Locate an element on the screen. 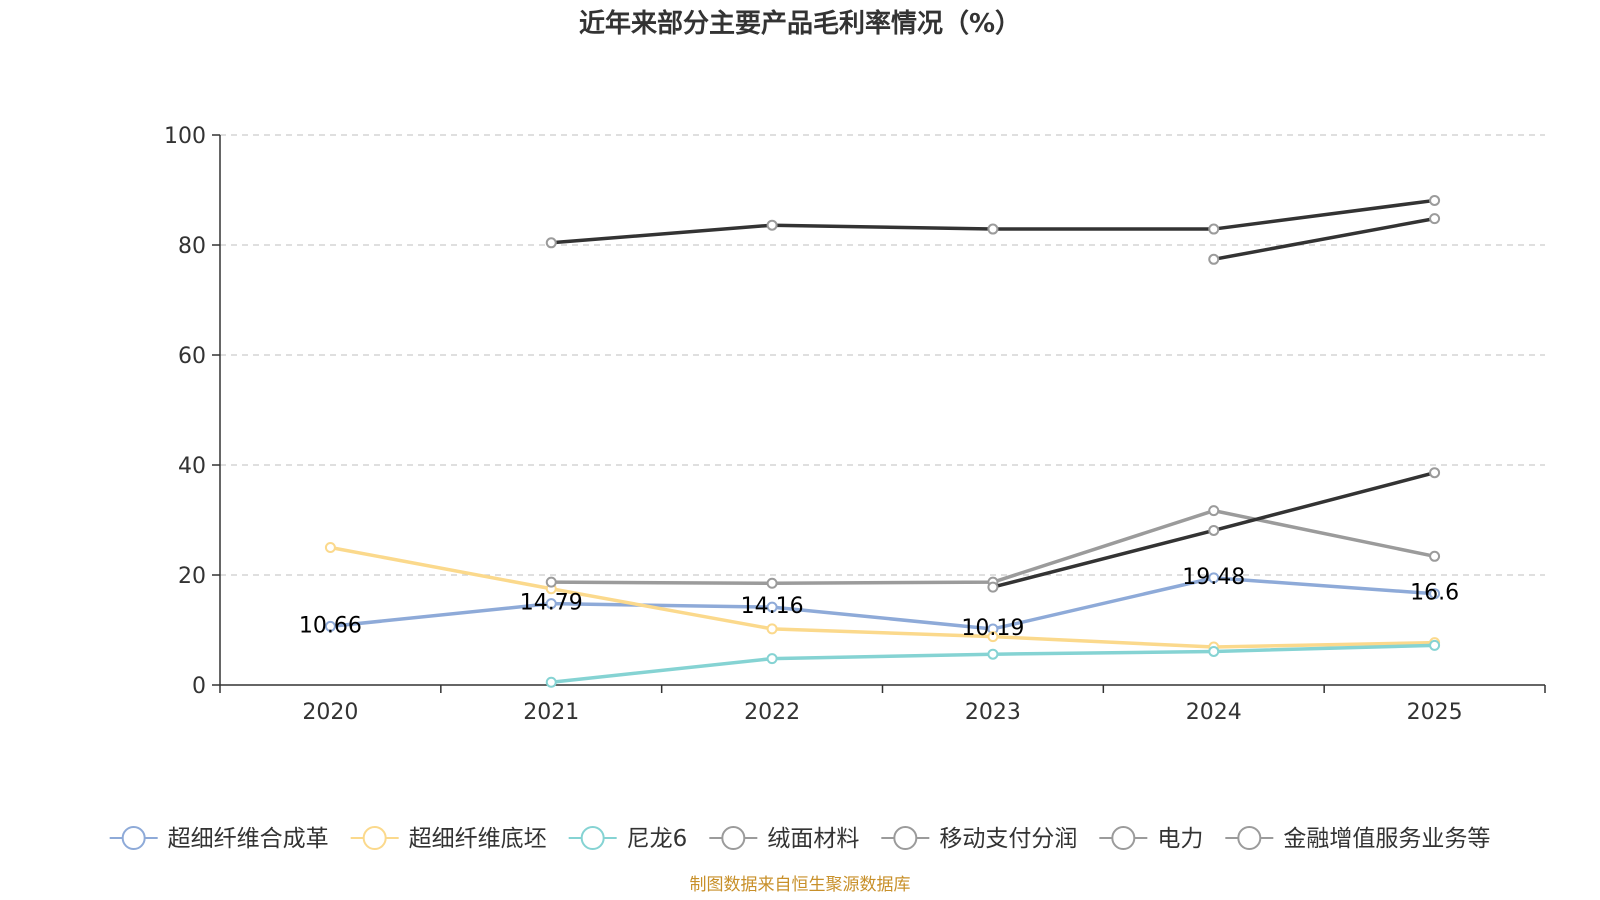 The height and width of the screenshot is (900, 1600). series-2-point-2024 is located at coordinates (1214, 651).